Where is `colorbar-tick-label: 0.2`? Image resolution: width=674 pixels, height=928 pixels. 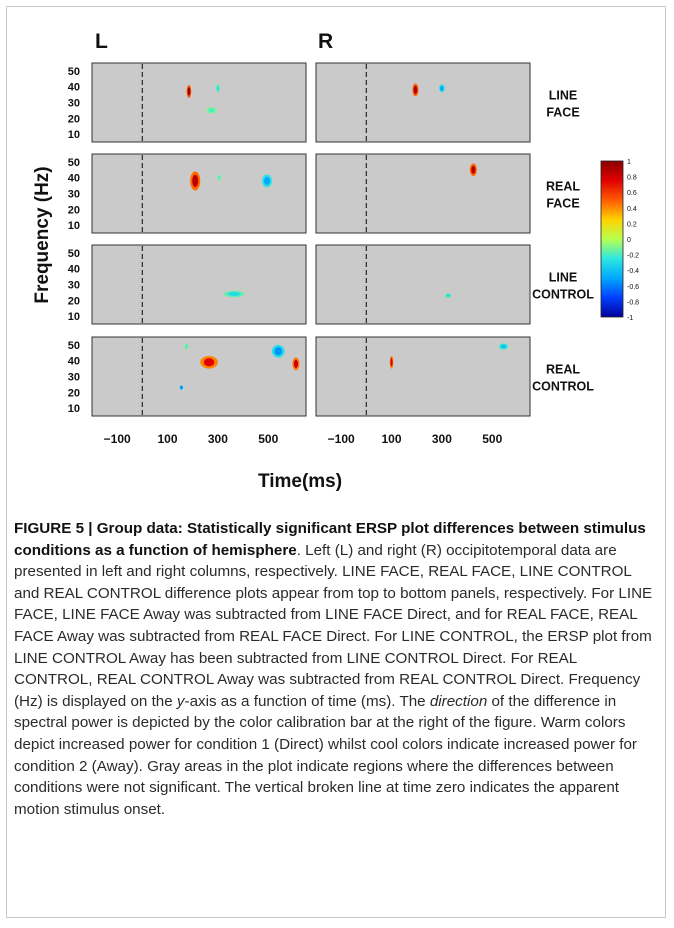 colorbar-tick-label: 0.2 is located at coordinates (632, 224).